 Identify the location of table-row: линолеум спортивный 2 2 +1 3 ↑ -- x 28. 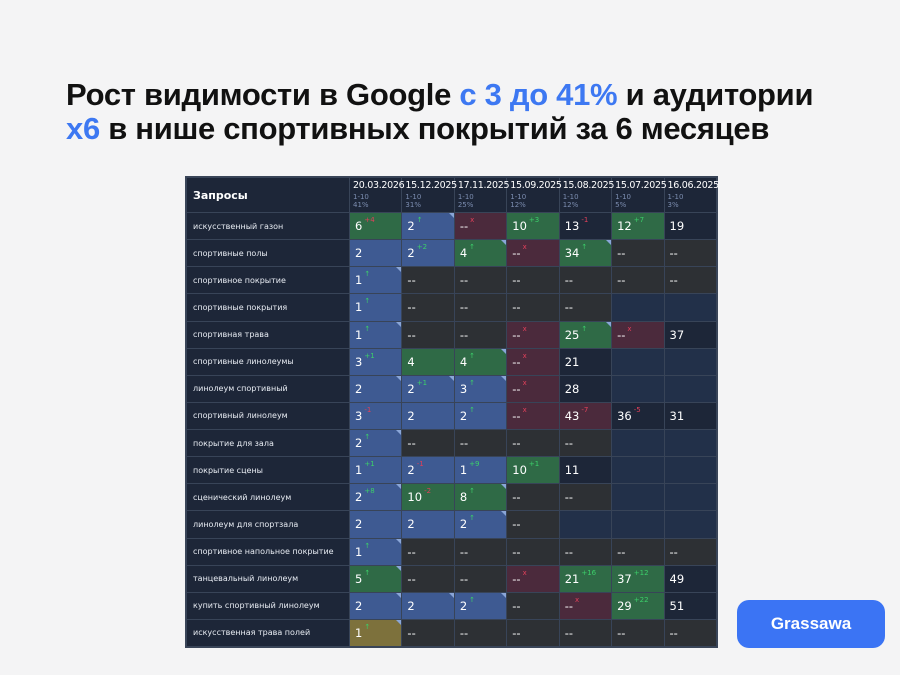
(452, 388).